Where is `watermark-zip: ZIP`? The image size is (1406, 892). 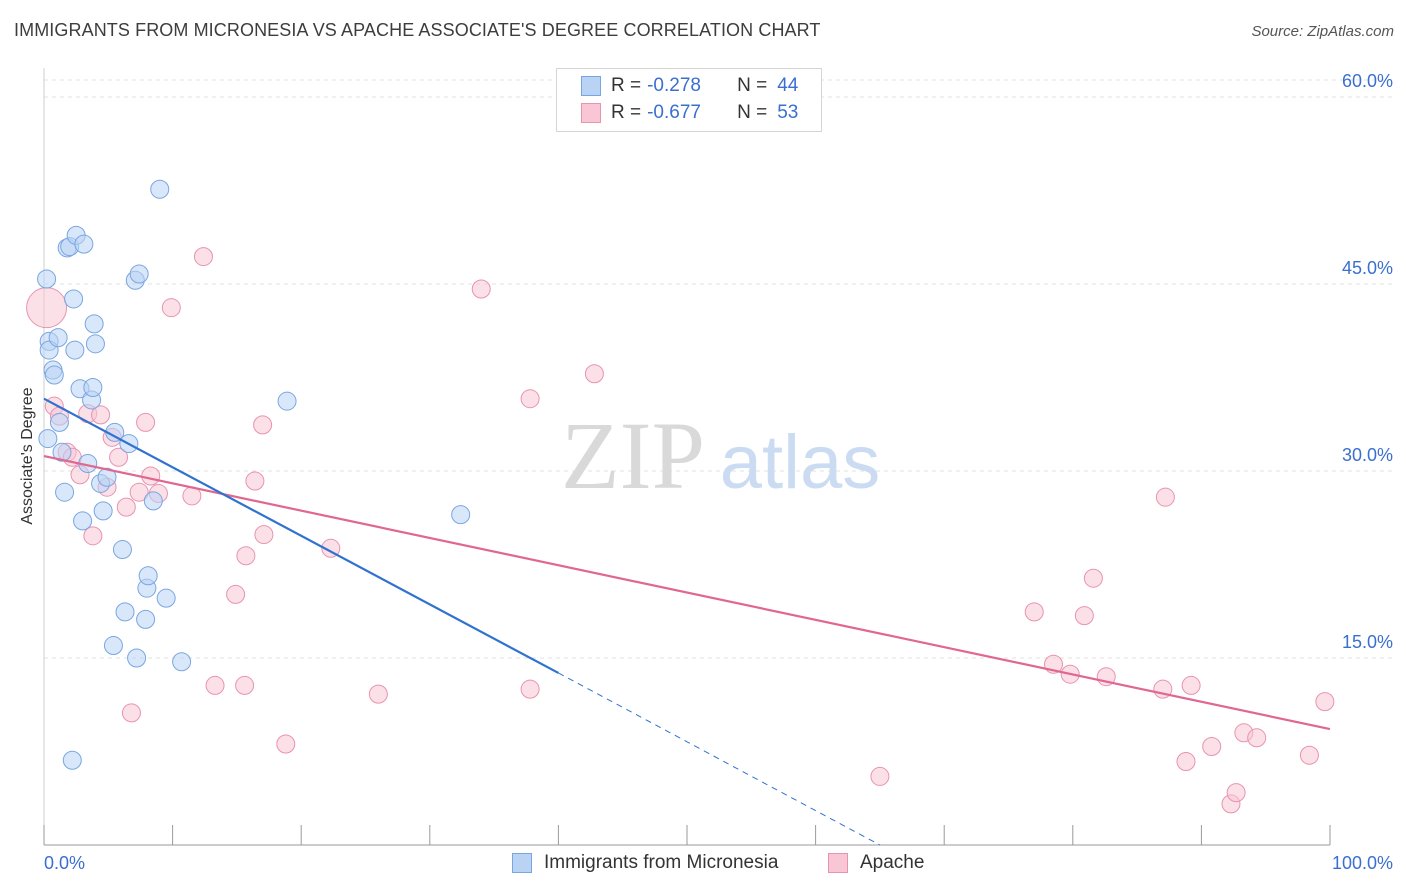 watermark-zip: ZIP is located at coordinates (633, 455).